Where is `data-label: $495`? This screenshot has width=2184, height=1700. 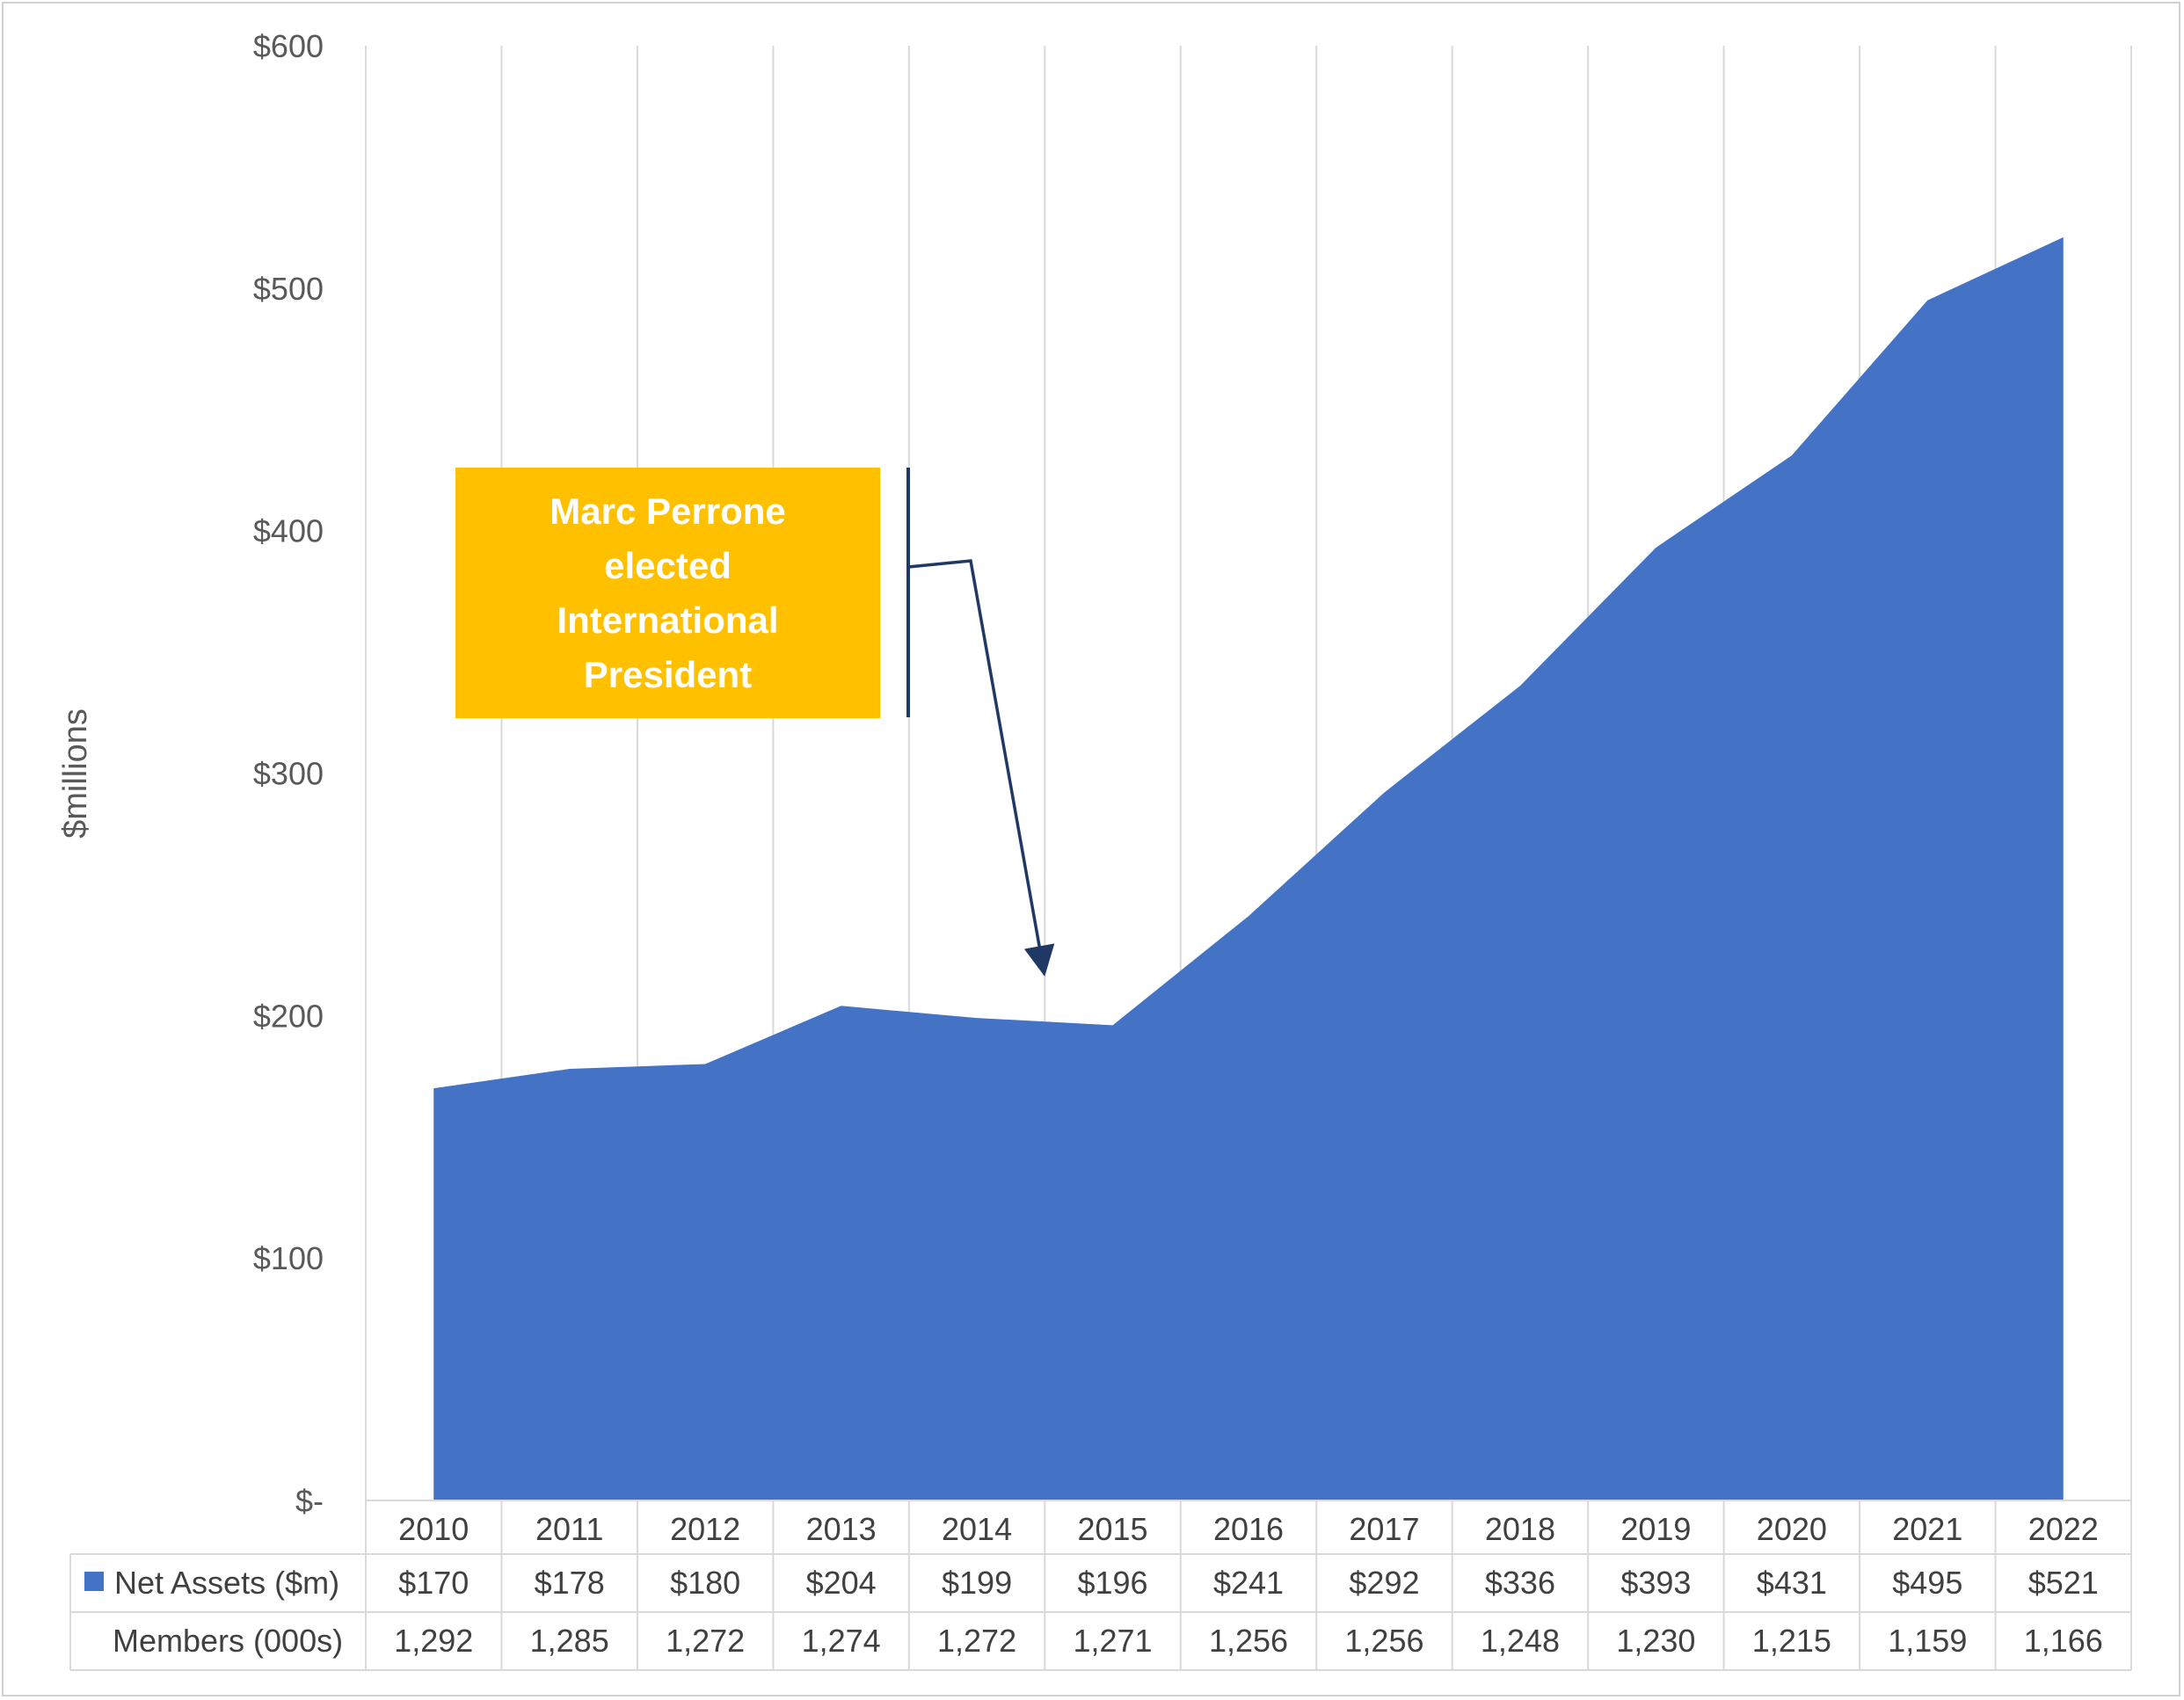
data-label: $495 is located at coordinates (1927, 1583).